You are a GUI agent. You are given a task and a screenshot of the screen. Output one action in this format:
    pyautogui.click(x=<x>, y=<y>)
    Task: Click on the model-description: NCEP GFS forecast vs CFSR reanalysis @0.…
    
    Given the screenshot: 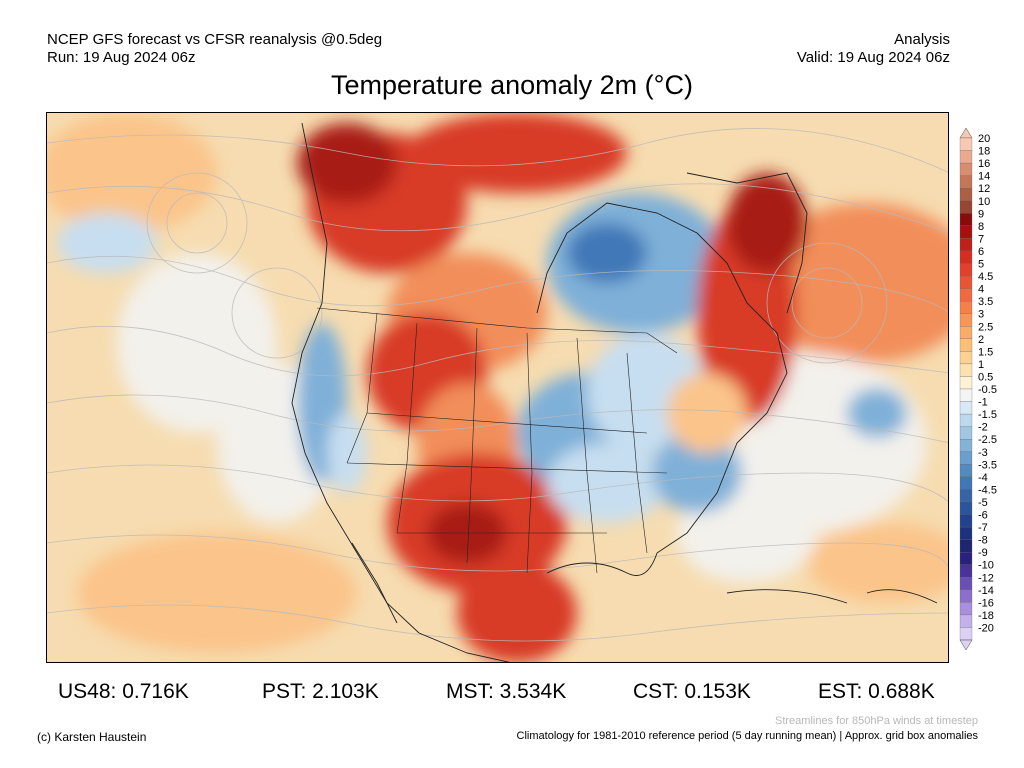 What is the action you would take?
    pyautogui.click(x=215, y=39)
    